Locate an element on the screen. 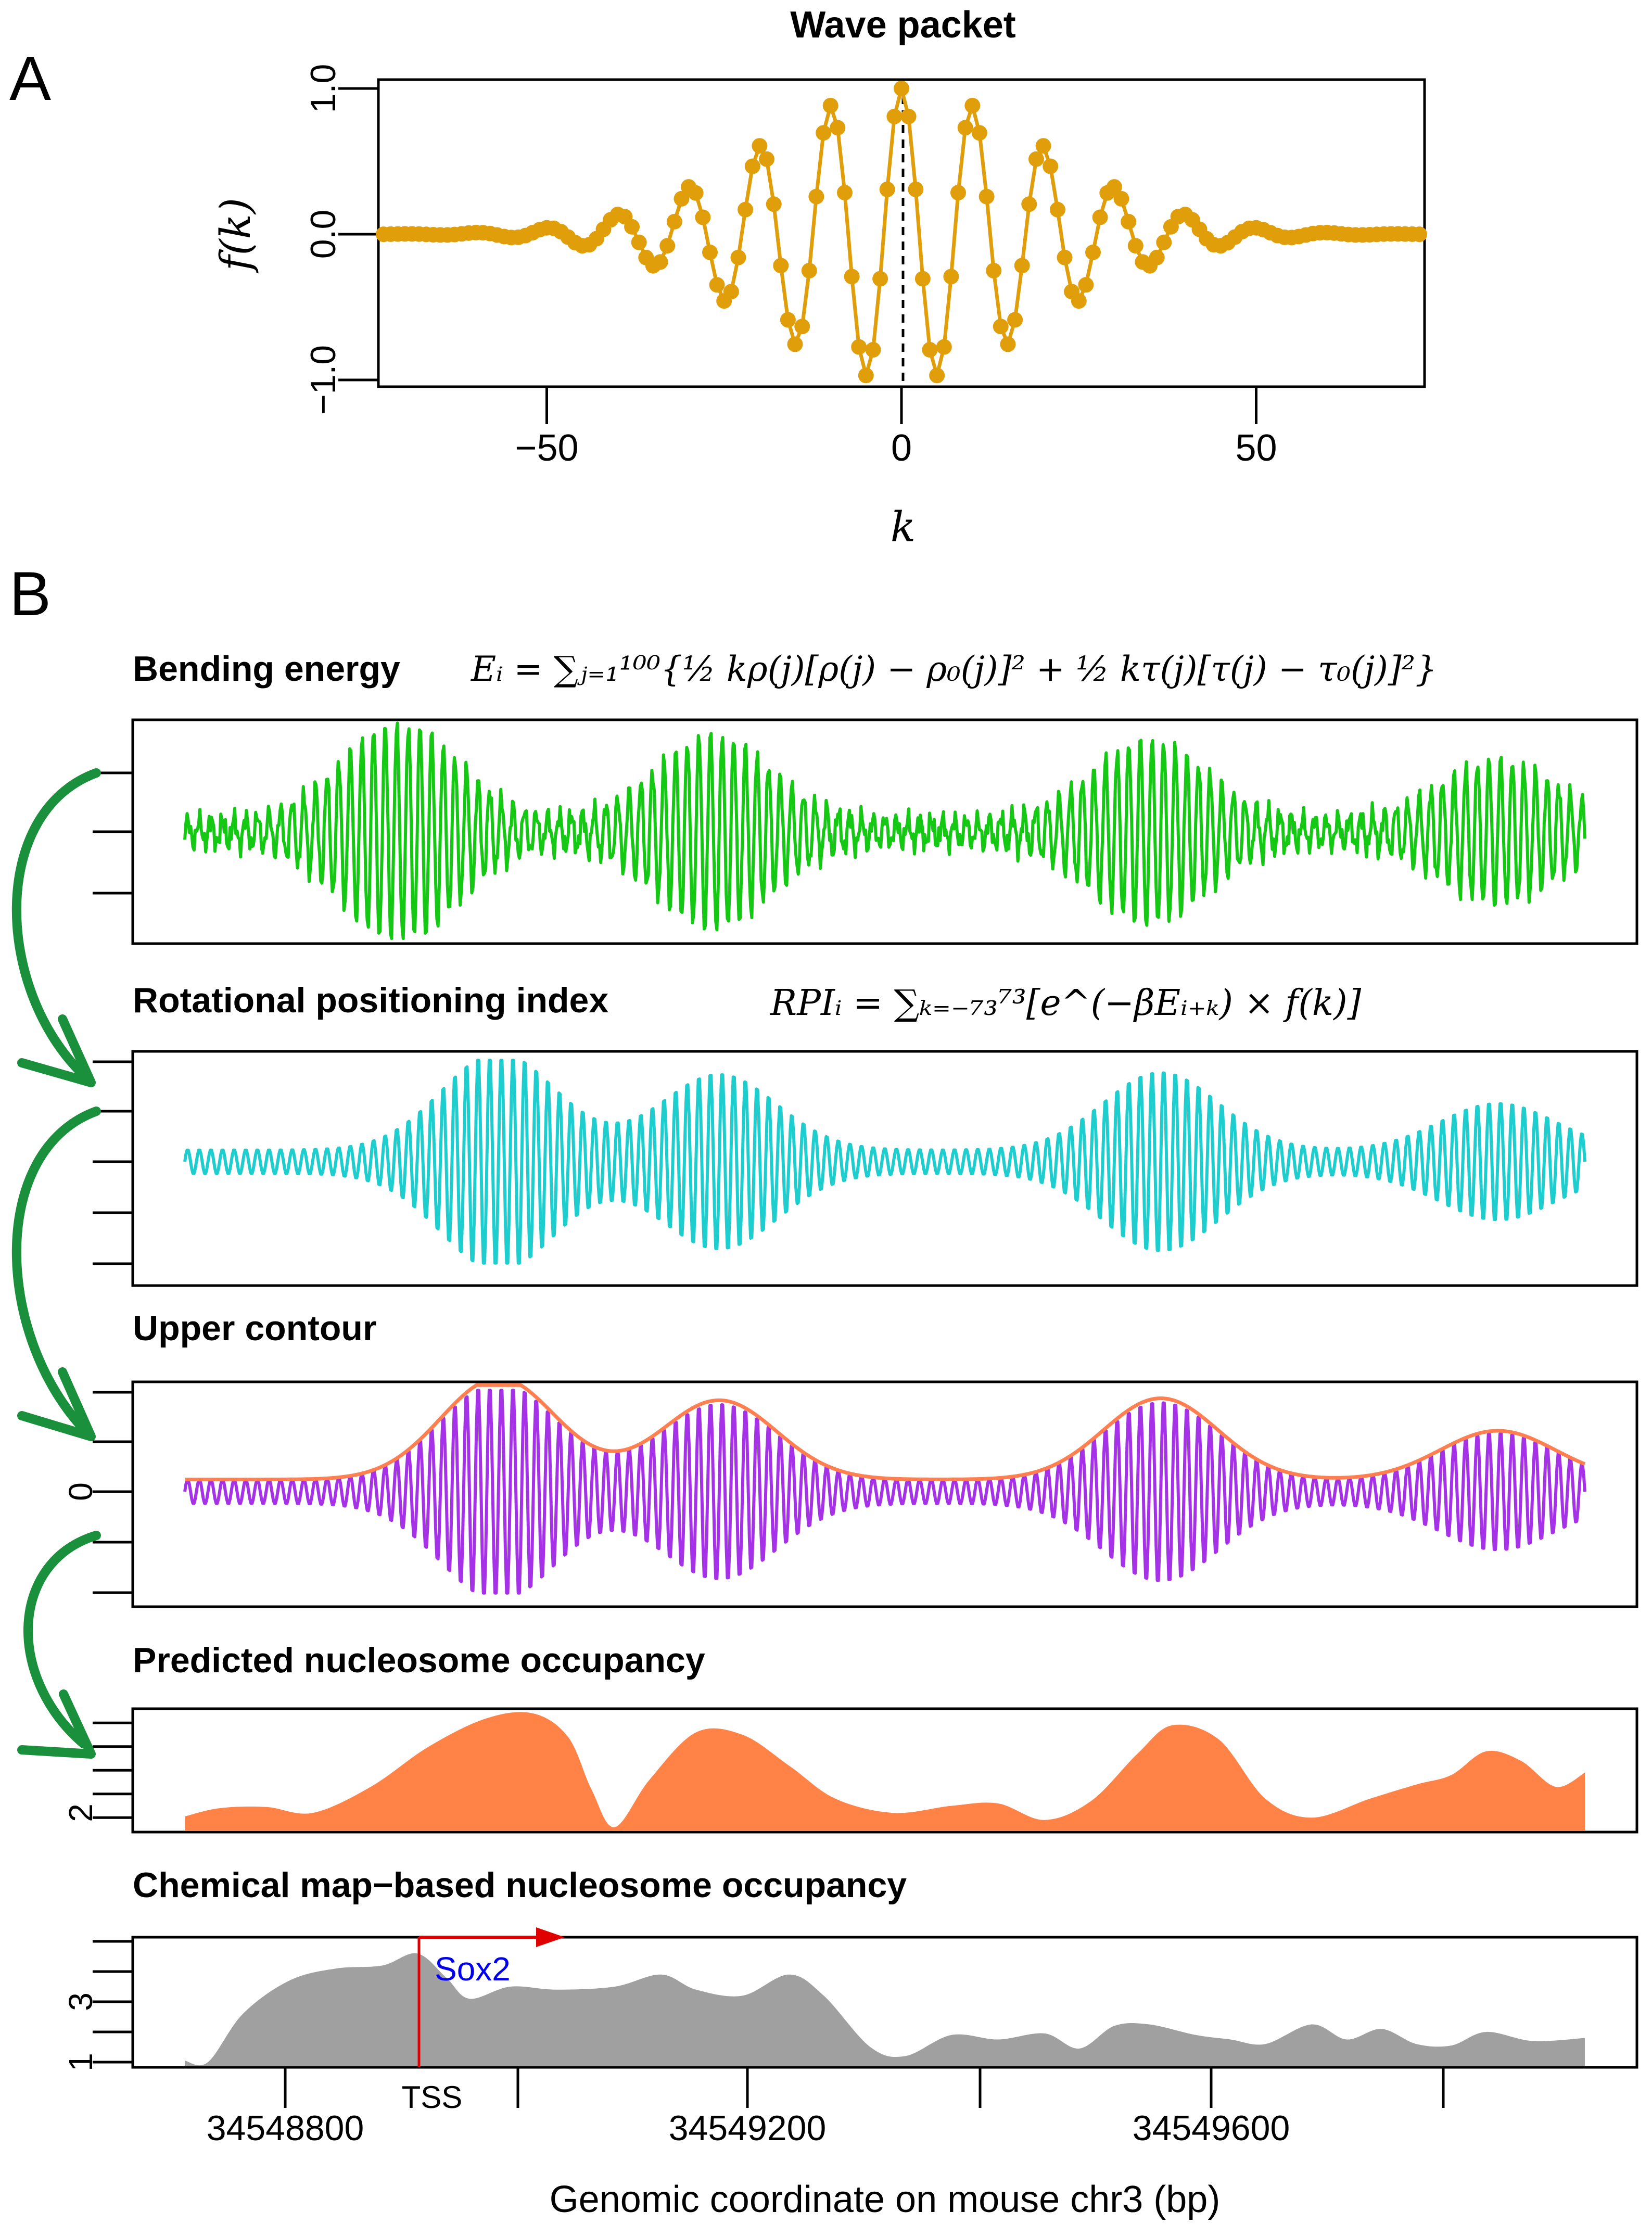  predicted-occupancy-y-tick-2: 2 is located at coordinates (81, 1813).